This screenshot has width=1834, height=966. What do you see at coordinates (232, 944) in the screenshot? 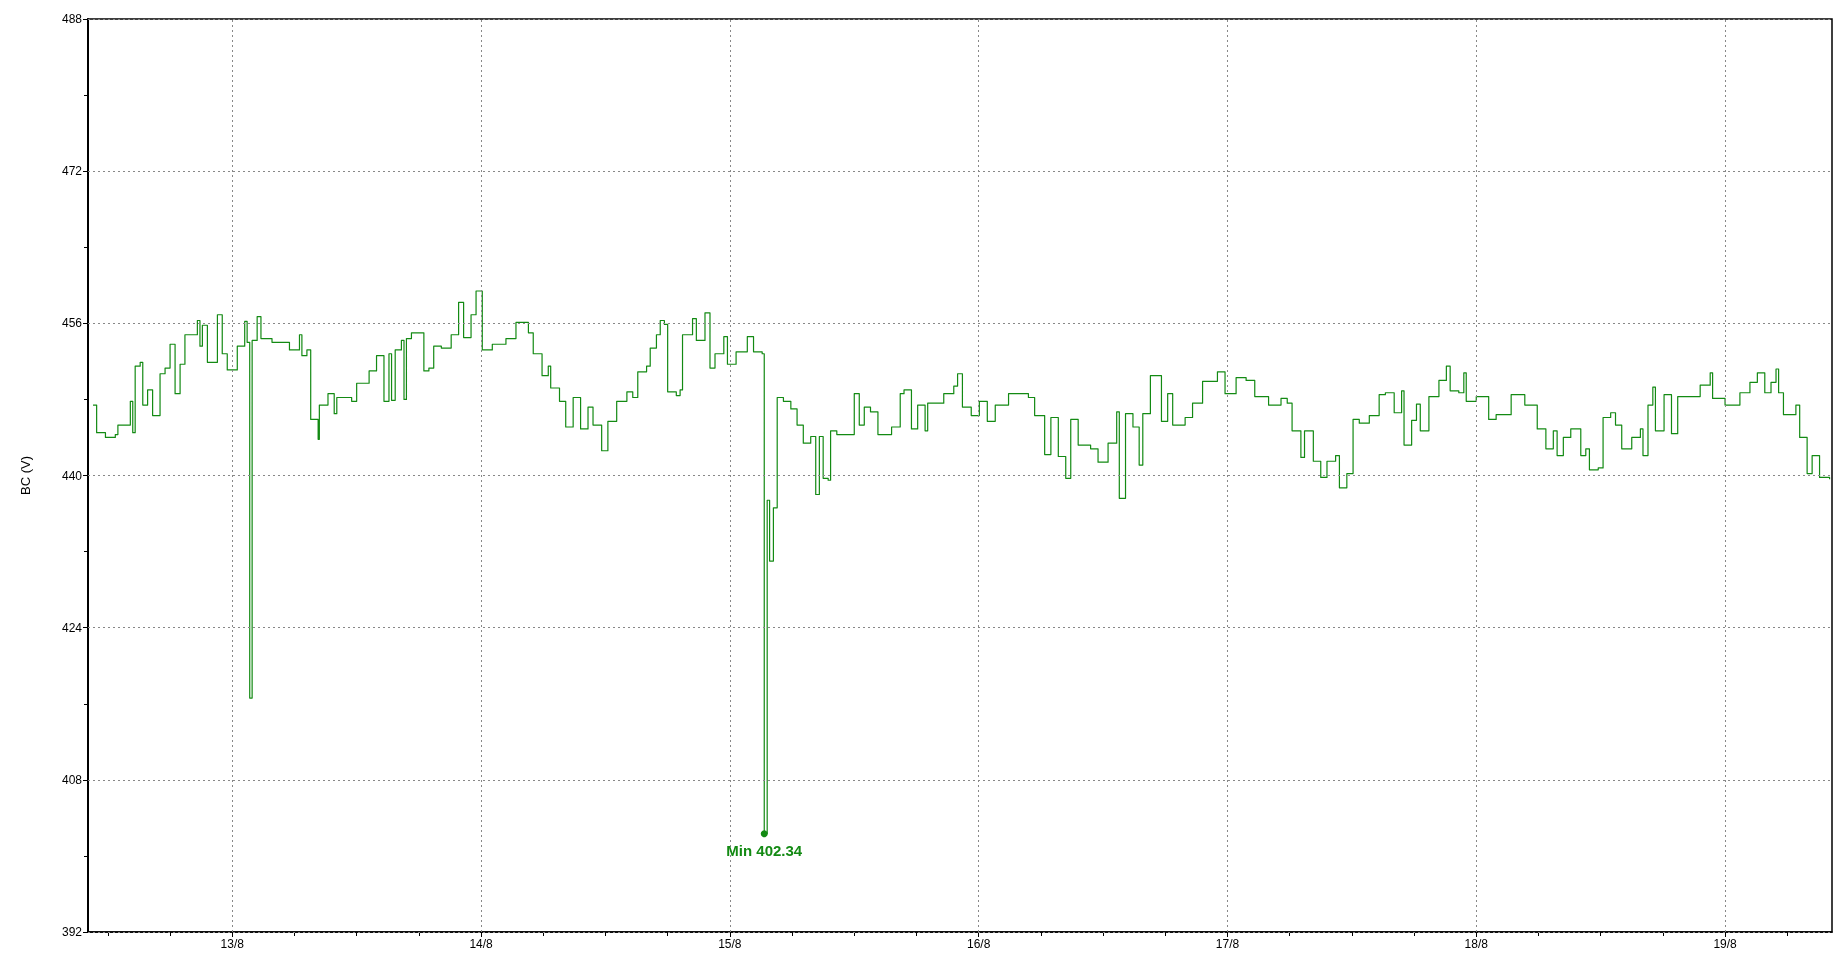
I see `x-tick-label: 13/8` at bounding box center [232, 944].